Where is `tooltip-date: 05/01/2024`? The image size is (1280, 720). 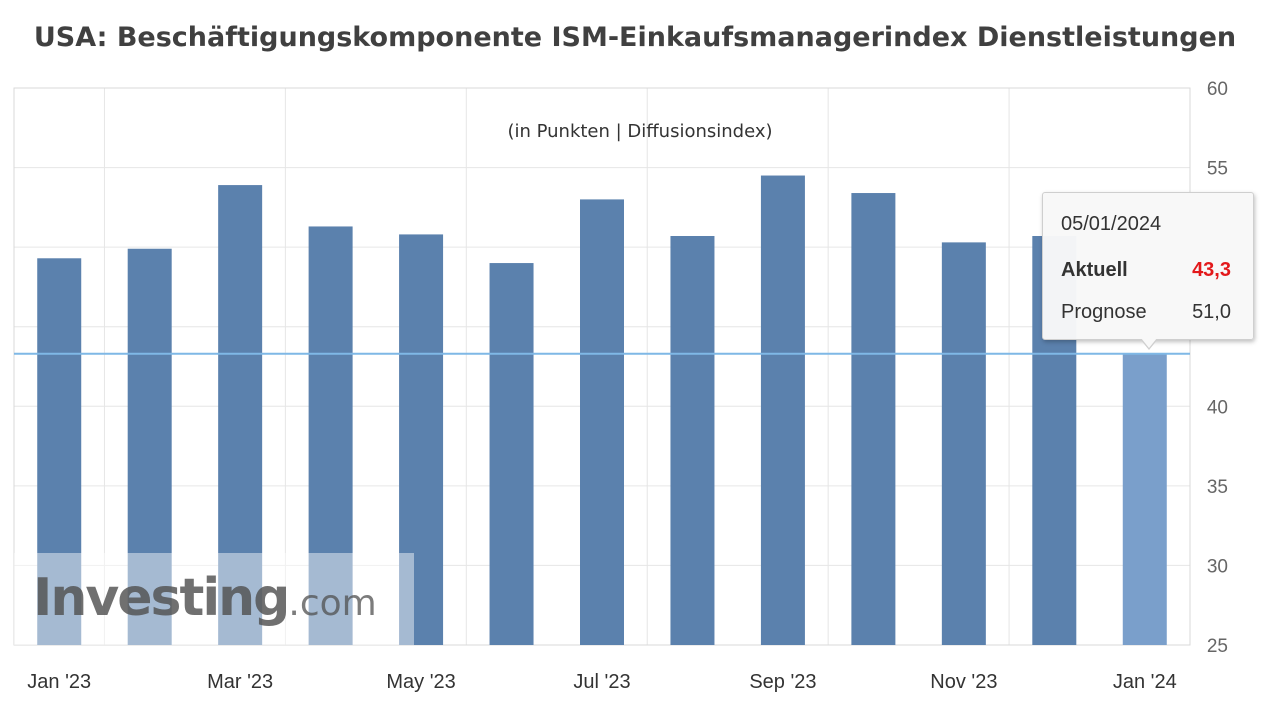
tooltip-date: 05/01/2024 is located at coordinates (1111, 224).